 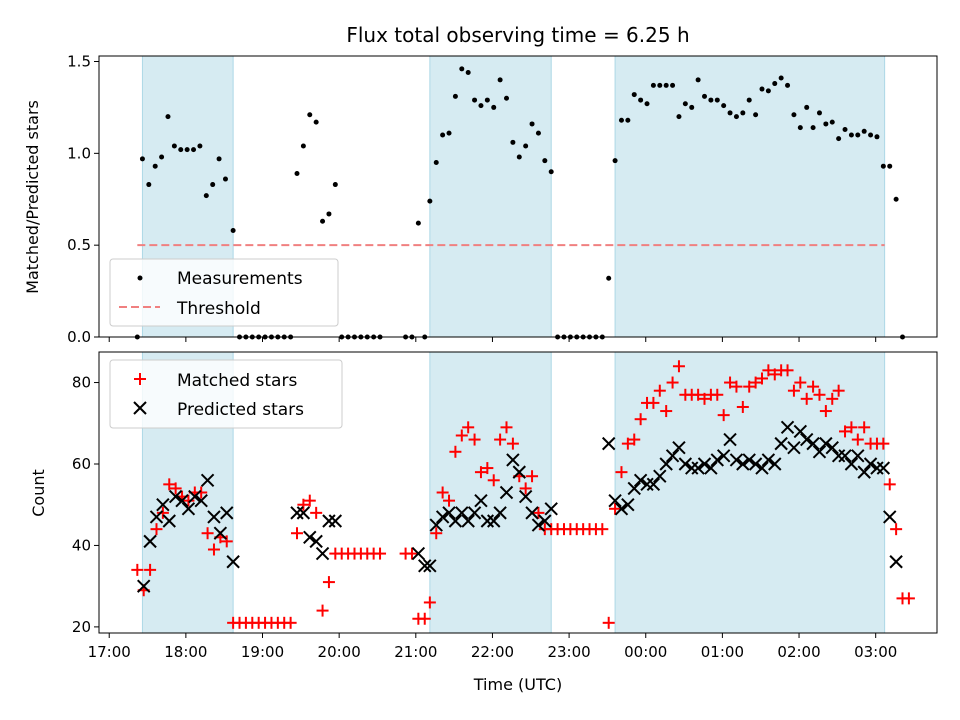 What do you see at coordinates (517, 684) in the screenshot?
I see `x-axis-label: Time (UTC)` at bounding box center [517, 684].